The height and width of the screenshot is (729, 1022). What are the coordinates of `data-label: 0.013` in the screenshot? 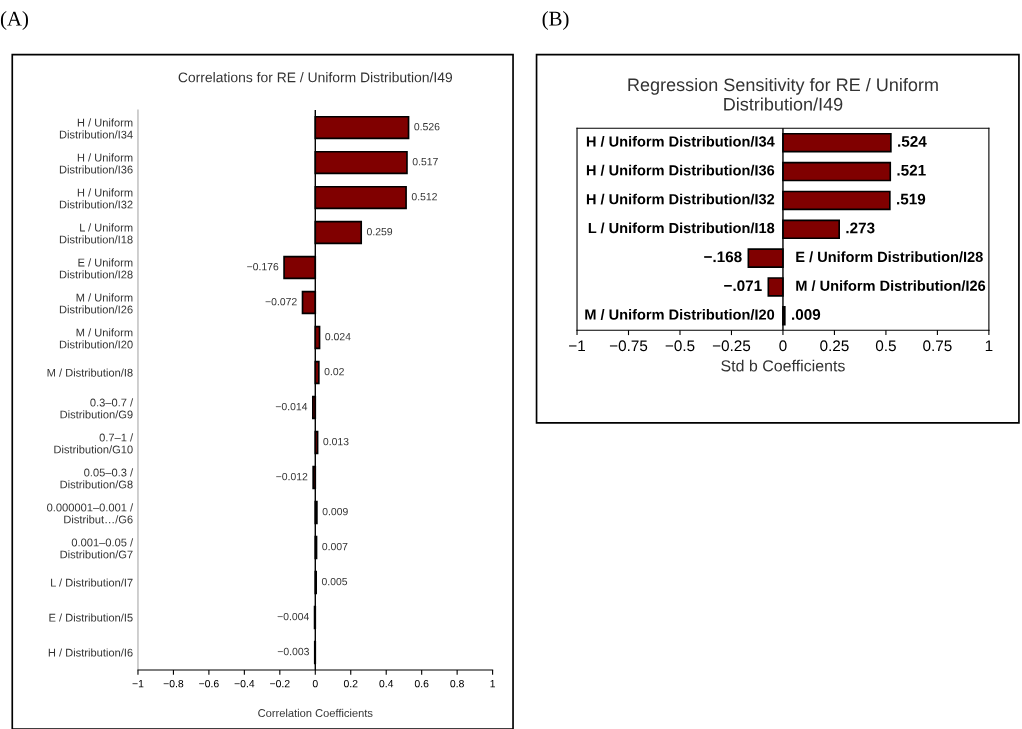 It's located at (336, 441).